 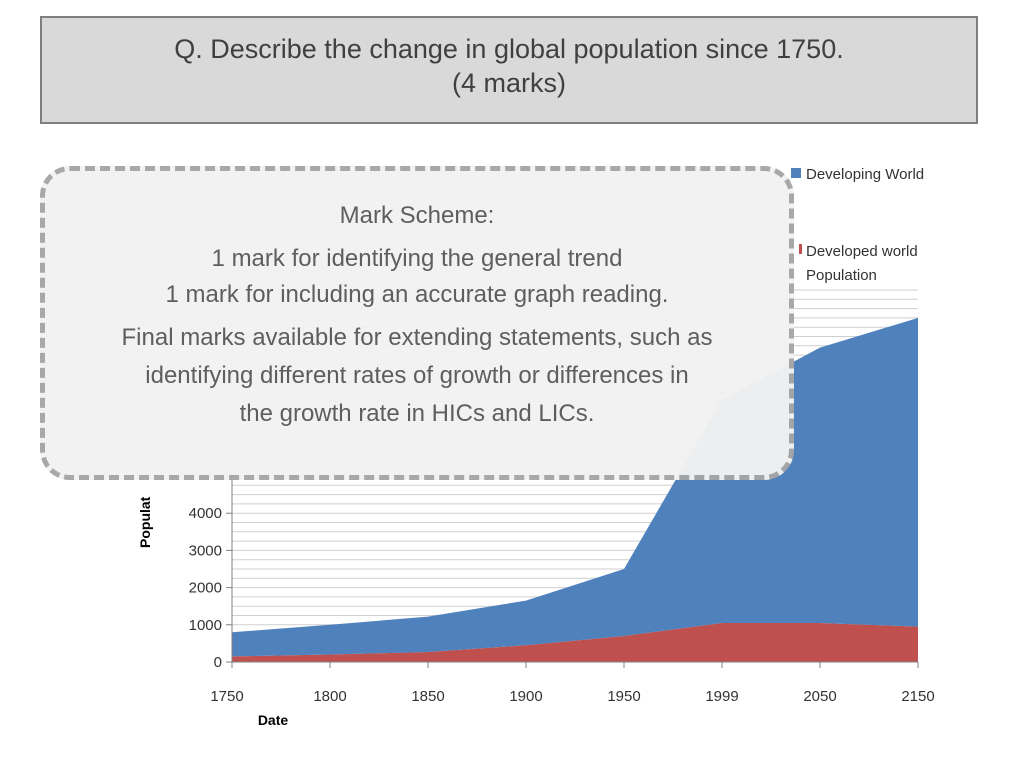 I want to click on x-tick-label: 1999, so click(x=721, y=696).